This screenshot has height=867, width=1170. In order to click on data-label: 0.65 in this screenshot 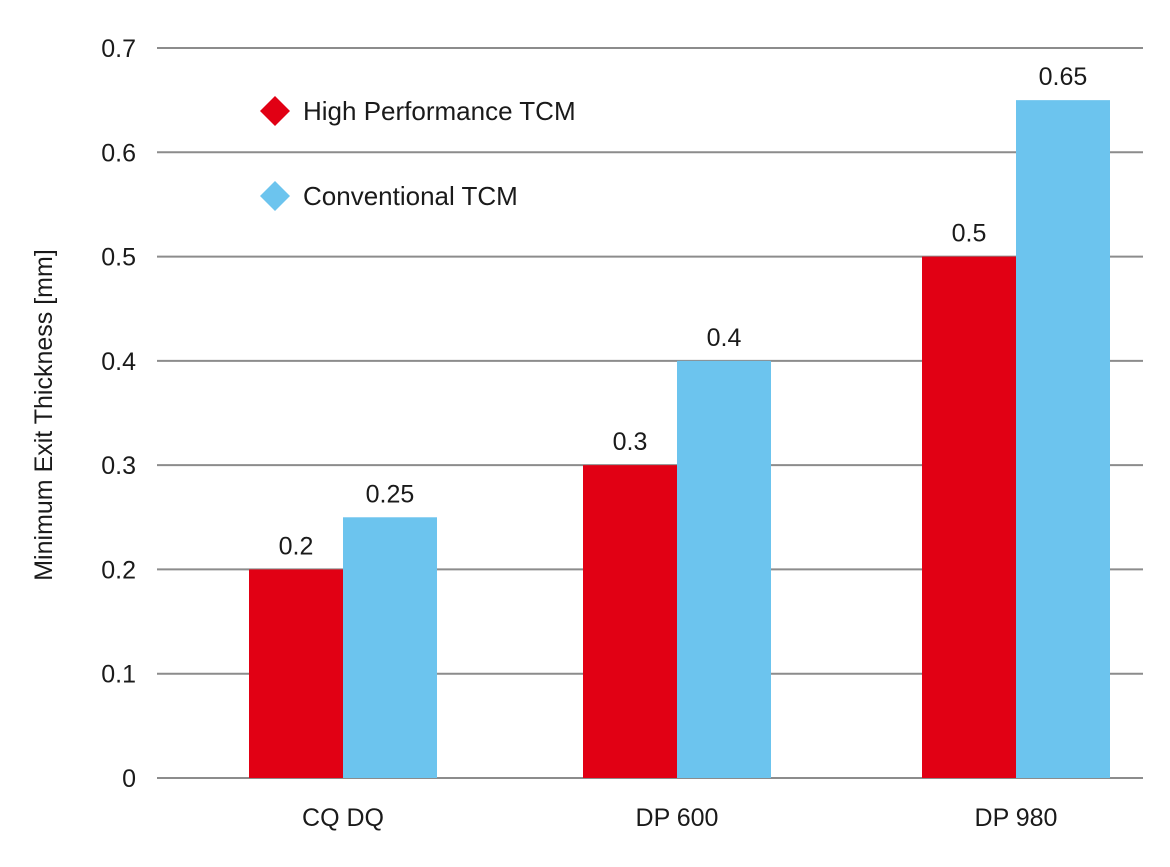, I will do `click(1063, 77)`.